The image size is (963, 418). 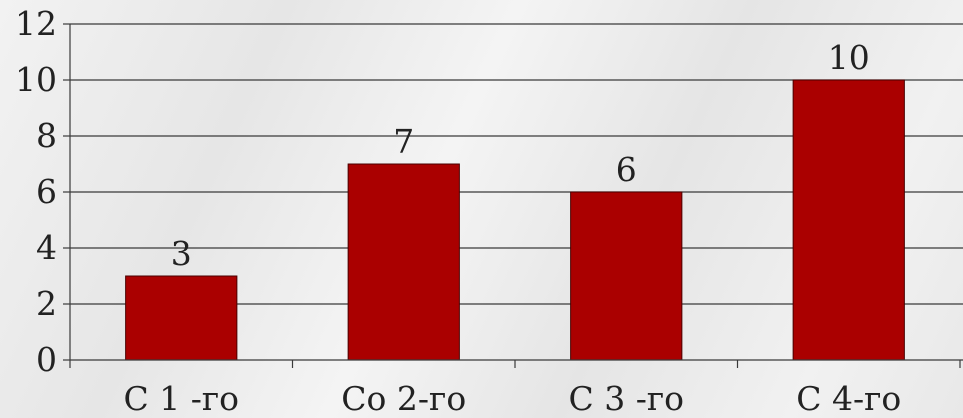 I want to click on y-tick-label: 6, so click(x=46, y=191).